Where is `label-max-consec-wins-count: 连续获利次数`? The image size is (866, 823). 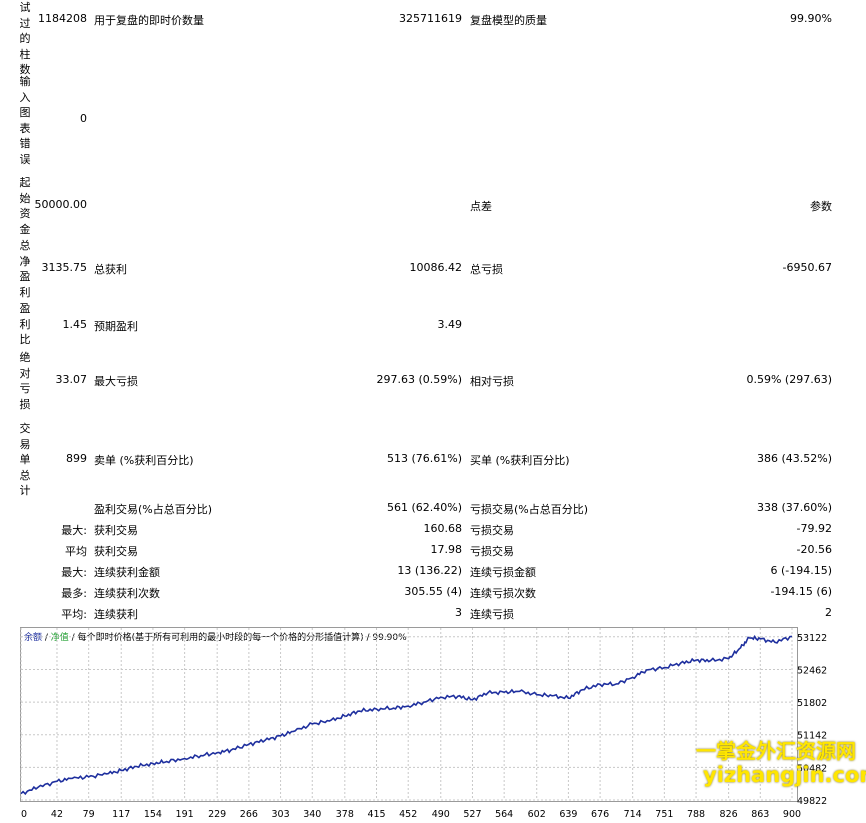 label-max-consec-wins-count: 连续获利次数 is located at coordinates (127, 593).